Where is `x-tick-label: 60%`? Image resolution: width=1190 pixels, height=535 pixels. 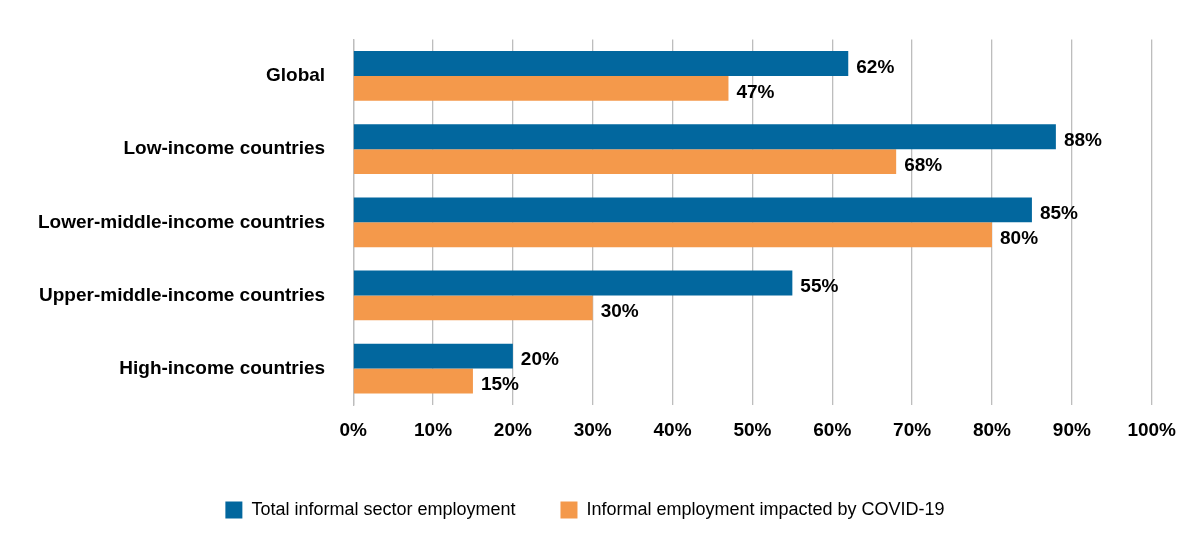
x-tick-label: 60% is located at coordinates (832, 429).